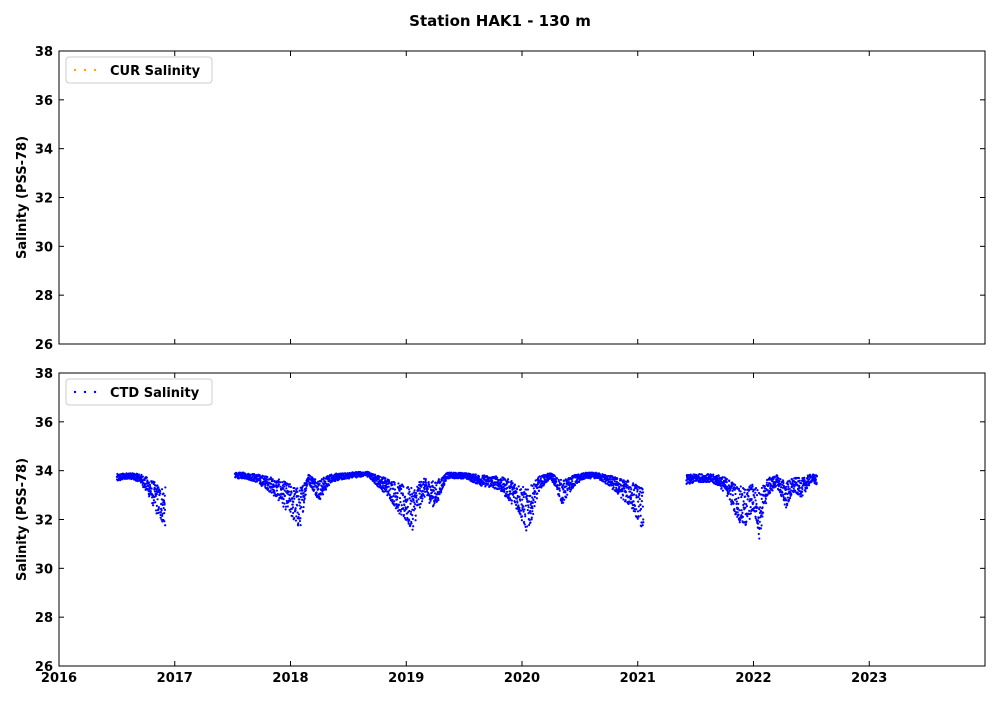  What do you see at coordinates (44, 52) in the screenshot?
I see `y-tick-label: 38` at bounding box center [44, 52].